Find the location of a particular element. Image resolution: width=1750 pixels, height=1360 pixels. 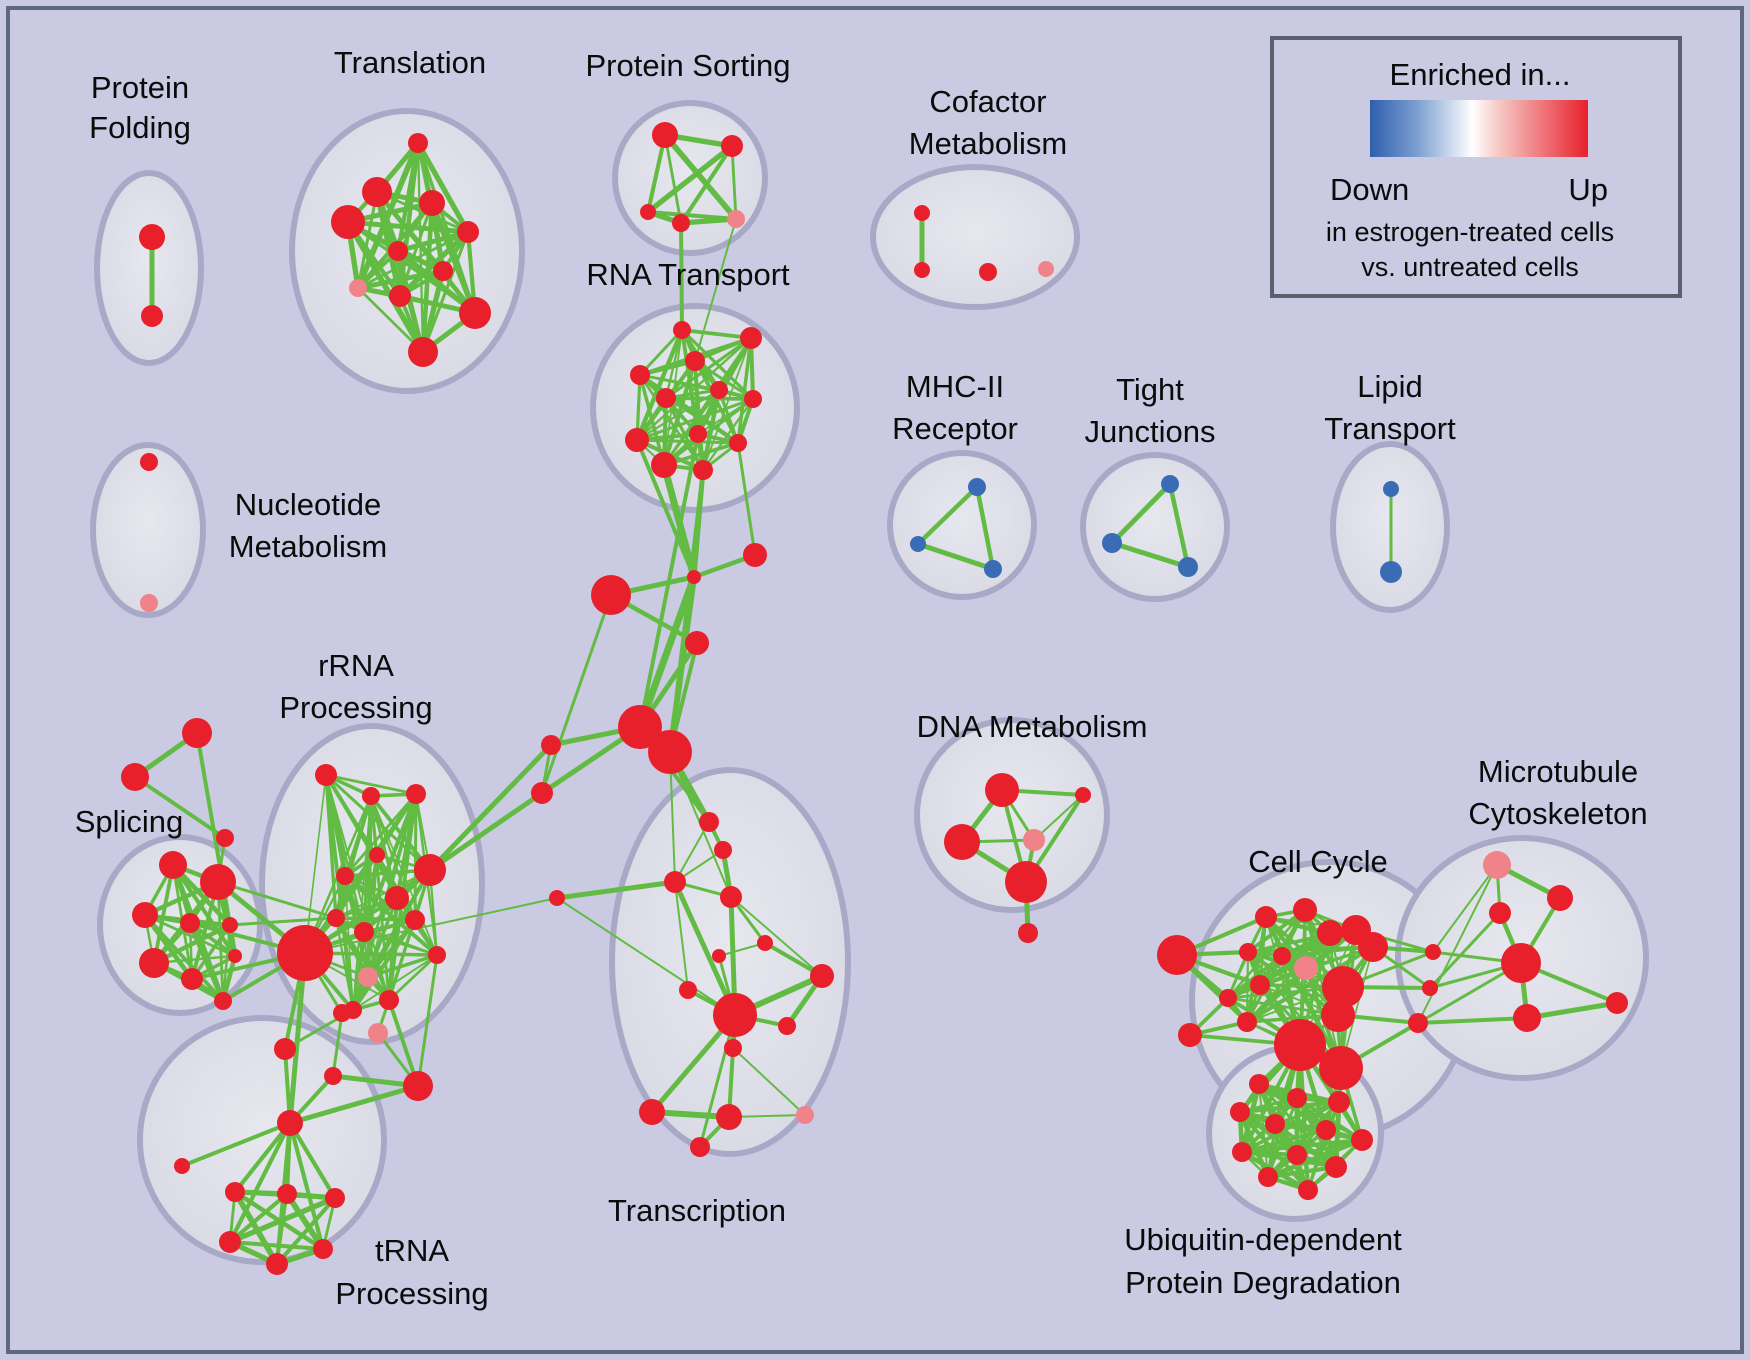

gene-set-node-ch1-red is located at coordinates (694, 577).